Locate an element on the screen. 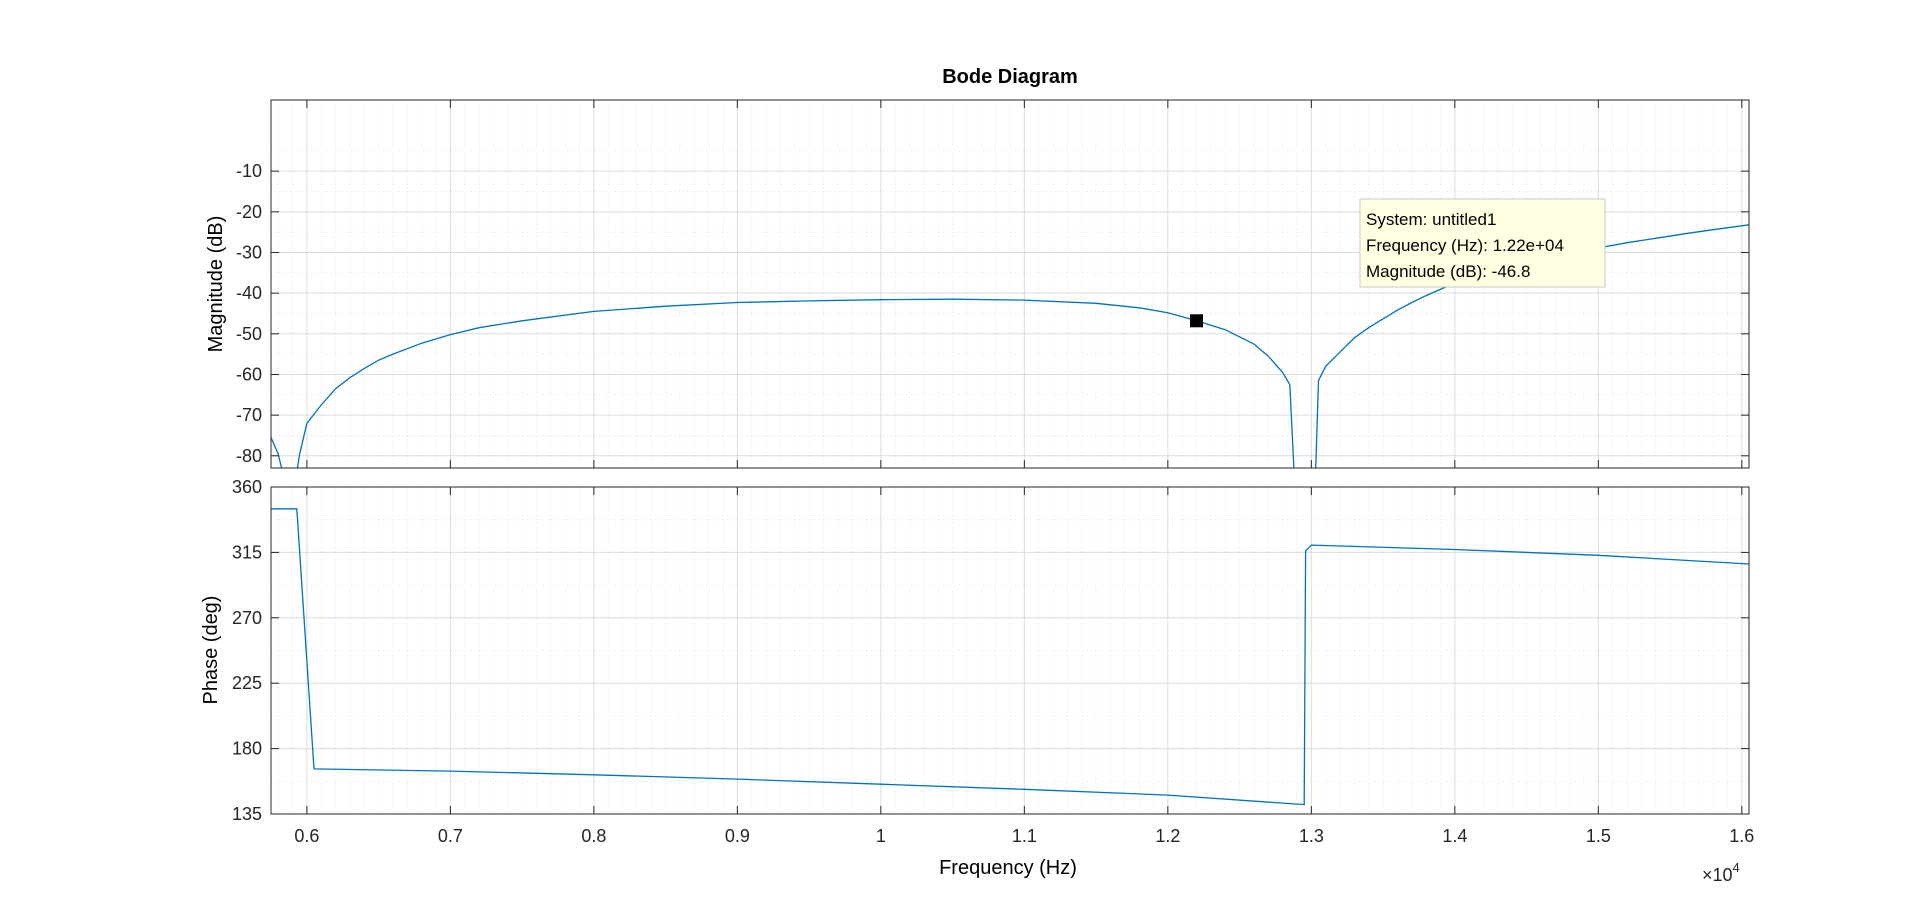 The height and width of the screenshot is (911, 1920). x-tick-label: 1.1 is located at coordinates (1024, 836).